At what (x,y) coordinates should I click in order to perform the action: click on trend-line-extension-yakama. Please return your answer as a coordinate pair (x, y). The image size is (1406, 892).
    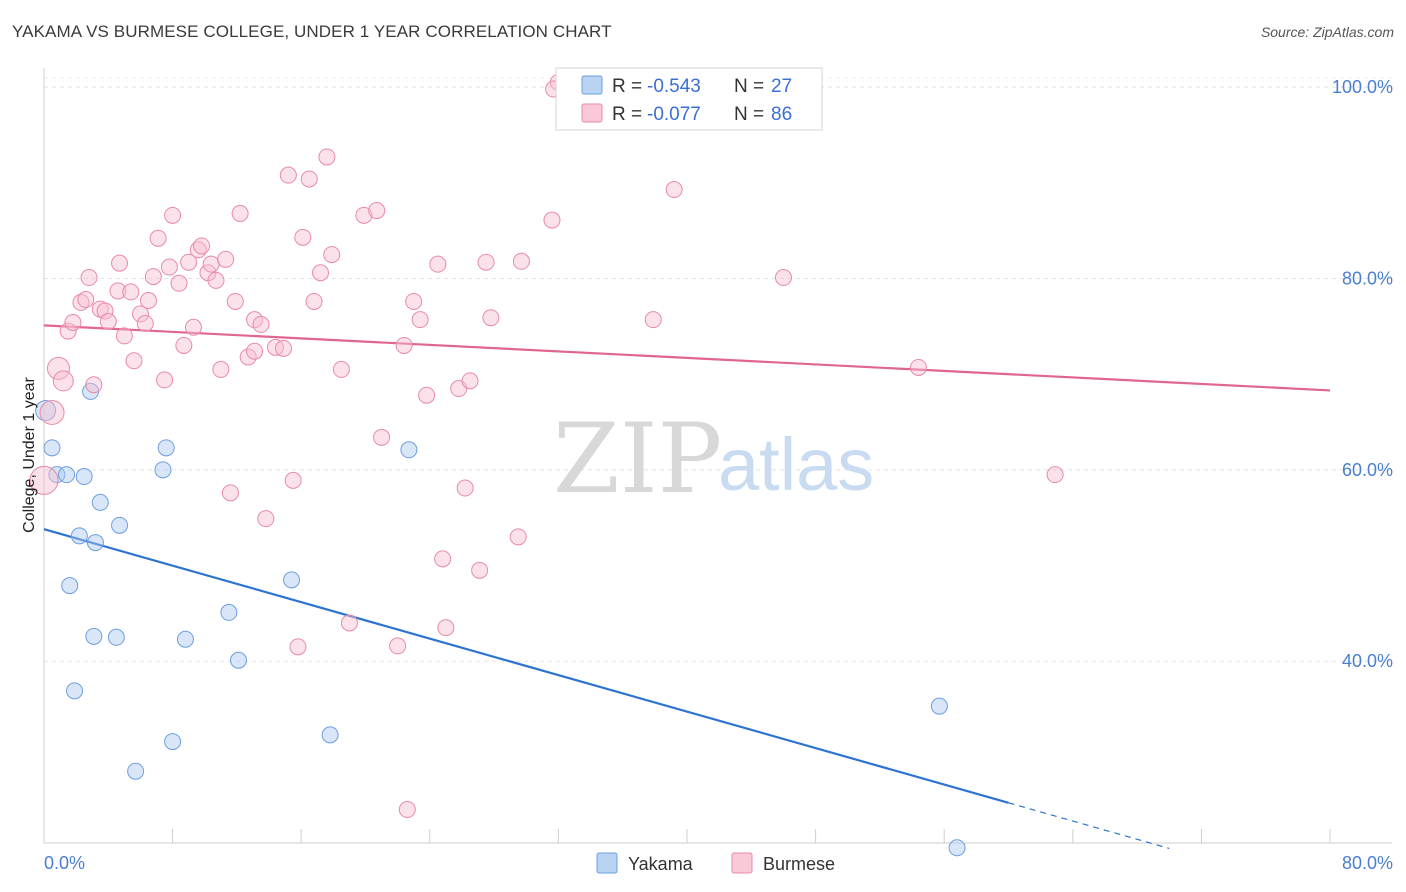
    Looking at the image, I should click on (1089, 825).